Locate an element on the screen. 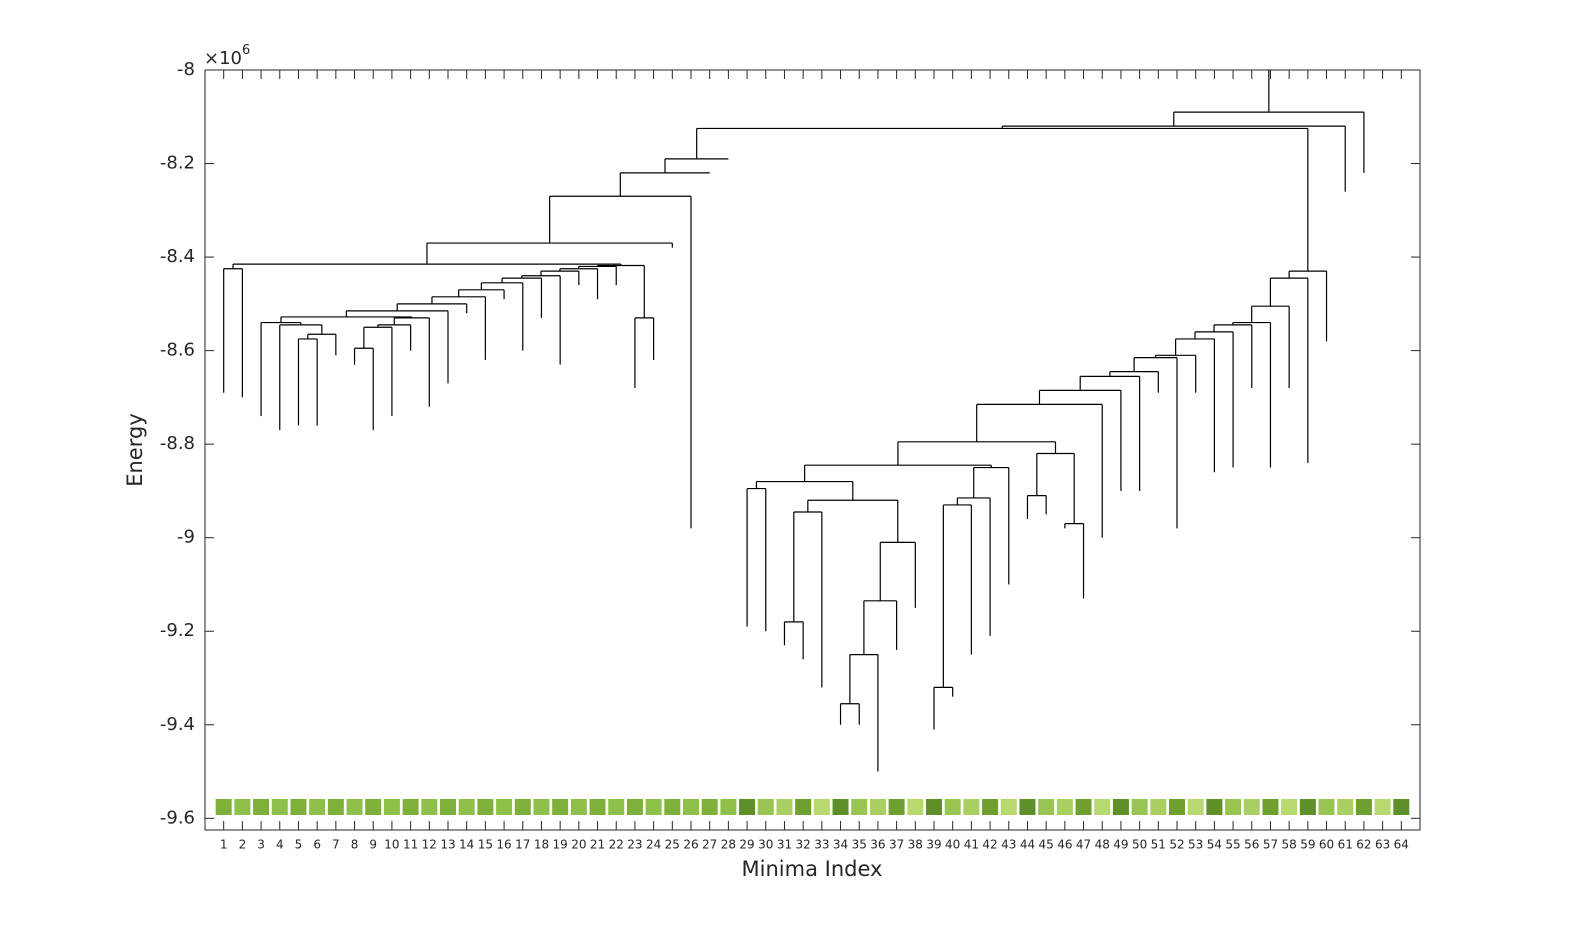  x-tick-label: 1 is located at coordinates (224, 845).